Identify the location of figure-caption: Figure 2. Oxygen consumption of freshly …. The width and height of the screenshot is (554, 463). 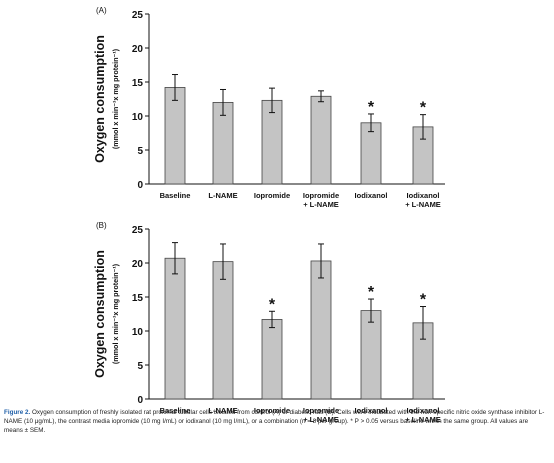
(277, 421).